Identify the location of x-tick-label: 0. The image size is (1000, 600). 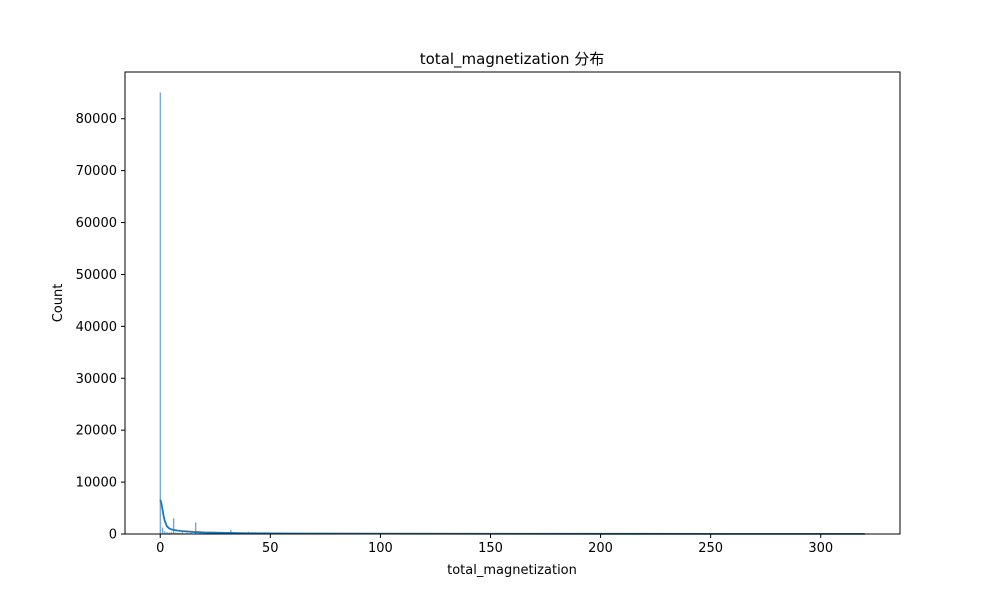
(160, 548).